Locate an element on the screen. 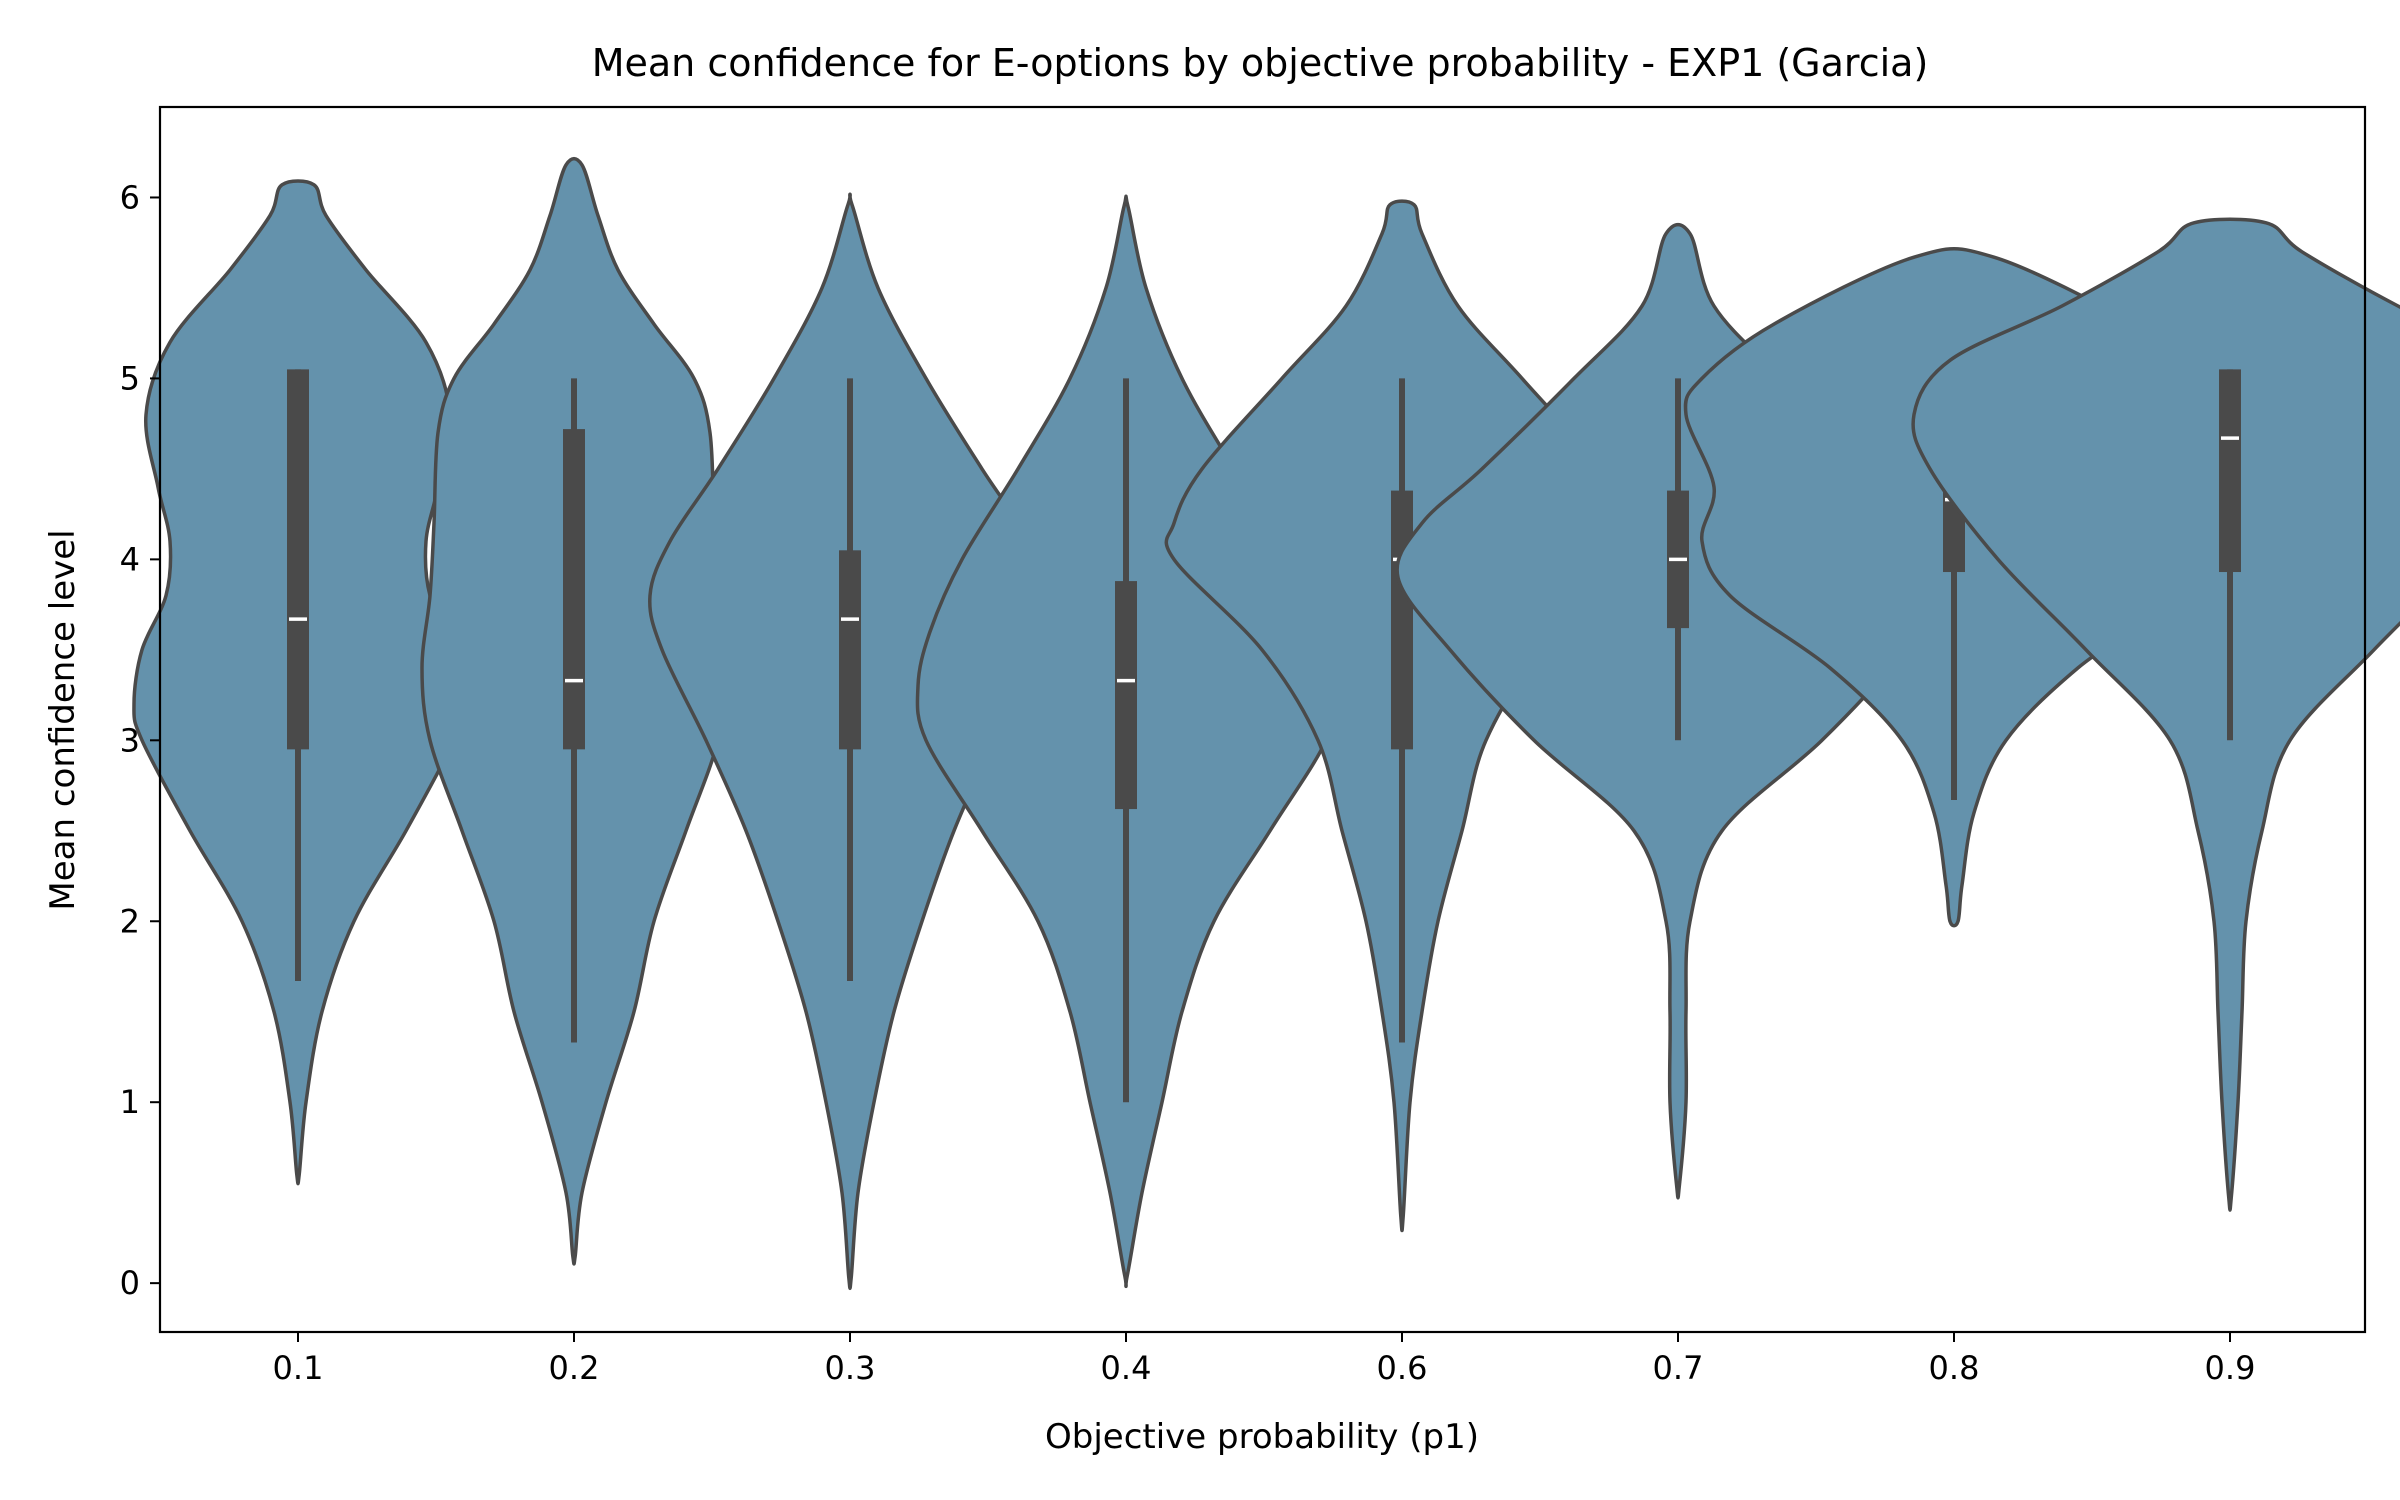 This screenshot has width=2400, height=1500. x-tick-label: 0.4 is located at coordinates (1126, 1368).